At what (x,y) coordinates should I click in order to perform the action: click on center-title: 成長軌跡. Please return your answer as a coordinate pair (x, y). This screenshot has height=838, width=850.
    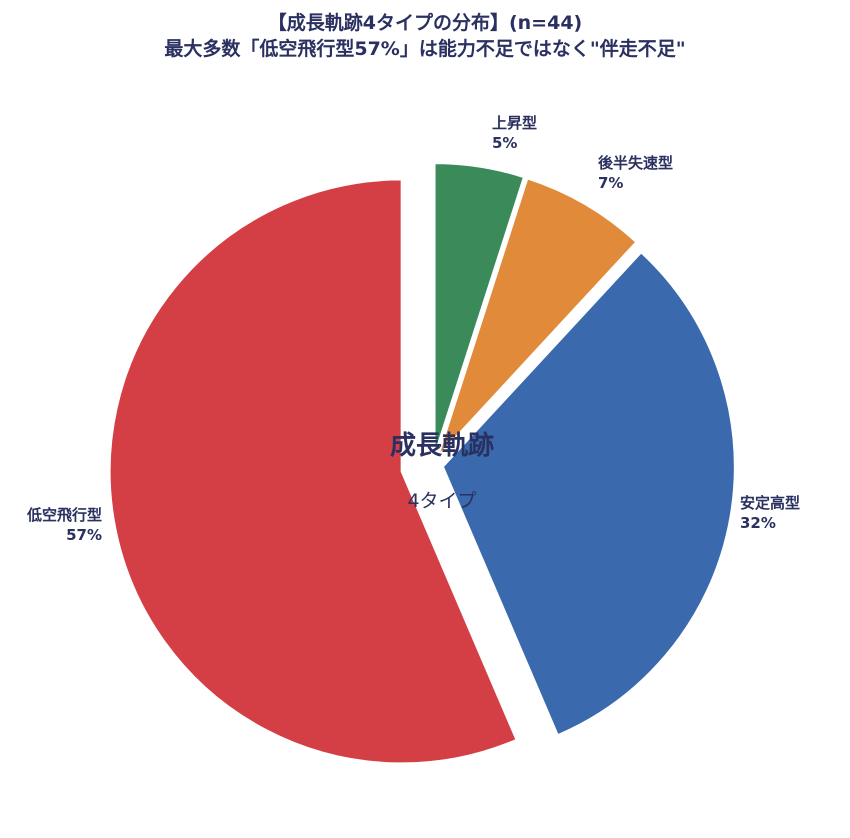
    Looking at the image, I should click on (442, 446).